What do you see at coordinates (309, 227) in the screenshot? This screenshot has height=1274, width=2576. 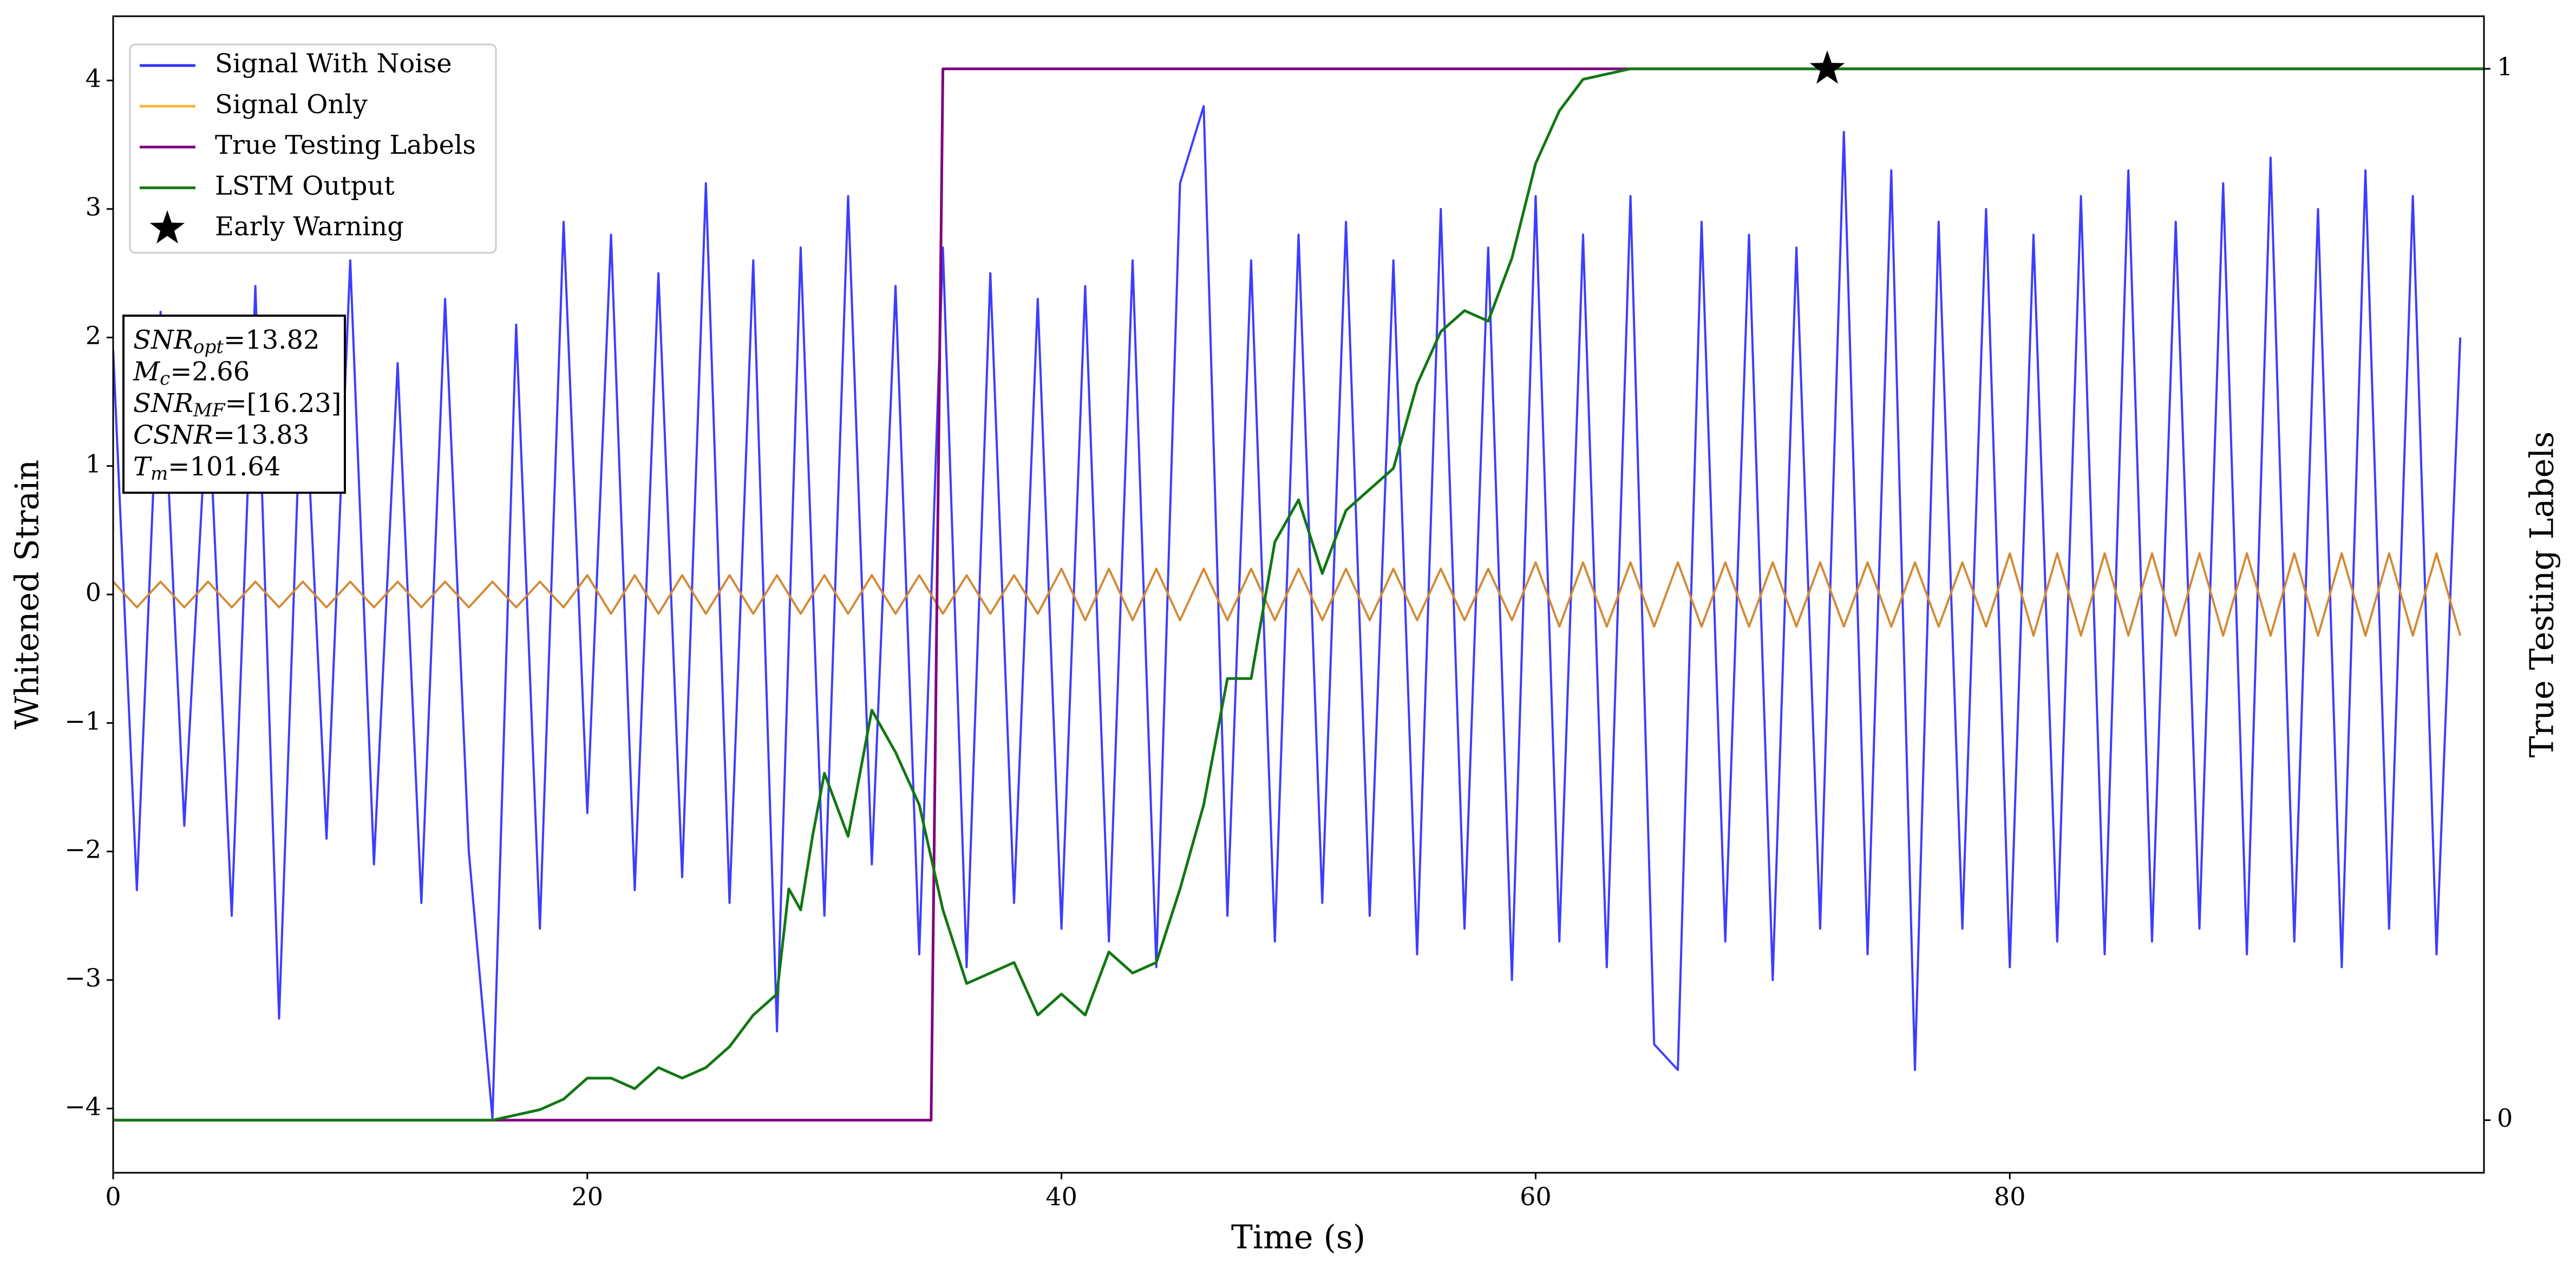 I see `legend-label: Early Warning` at bounding box center [309, 227].